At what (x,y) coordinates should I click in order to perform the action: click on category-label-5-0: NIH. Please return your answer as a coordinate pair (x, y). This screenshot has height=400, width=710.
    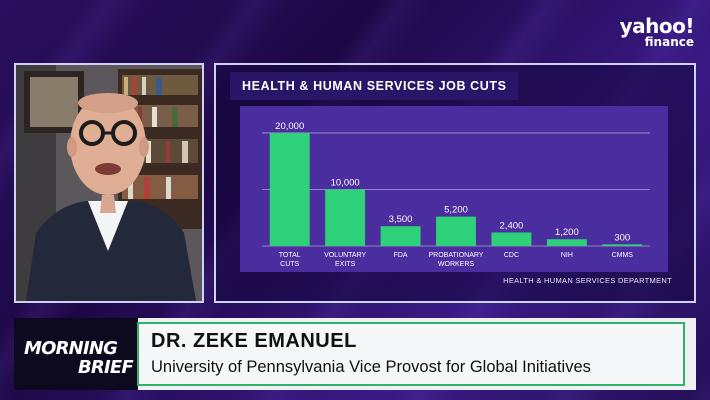
    Looking at the image, I should click on (567, 255).